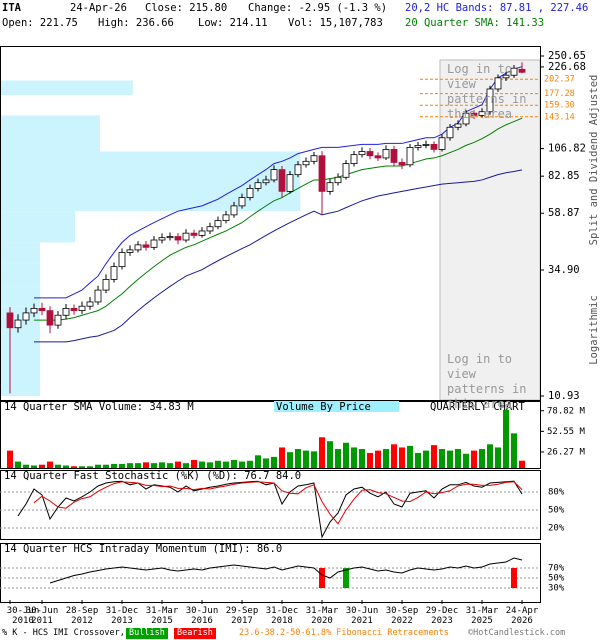  What do you see at coordinates (566, 452) in the screenshot?
I see `y-tick-label: 26.27 M` at bounding box center [566, 452].